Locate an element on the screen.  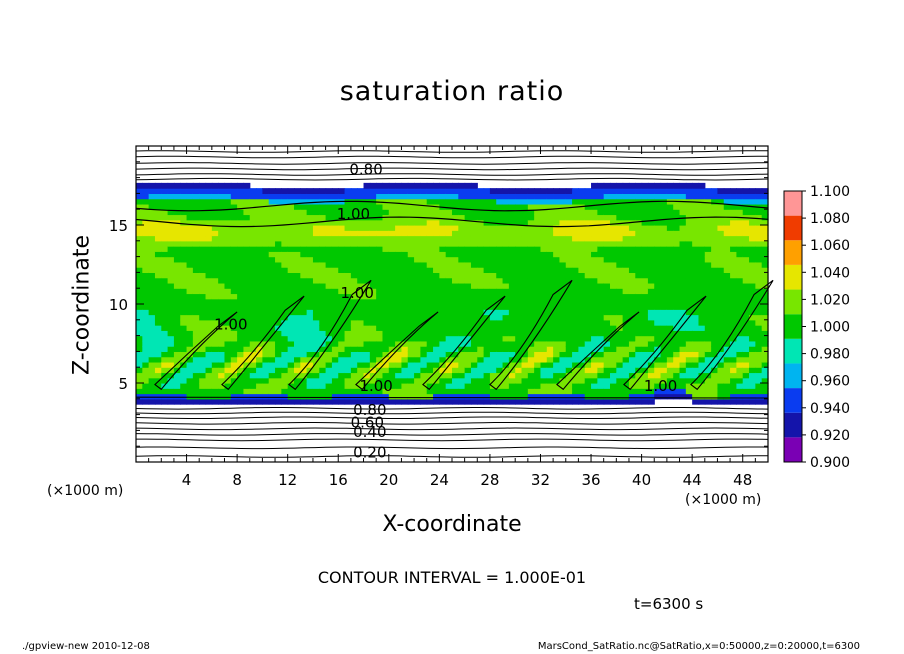
contour-line is located at coordinates (452, 434).